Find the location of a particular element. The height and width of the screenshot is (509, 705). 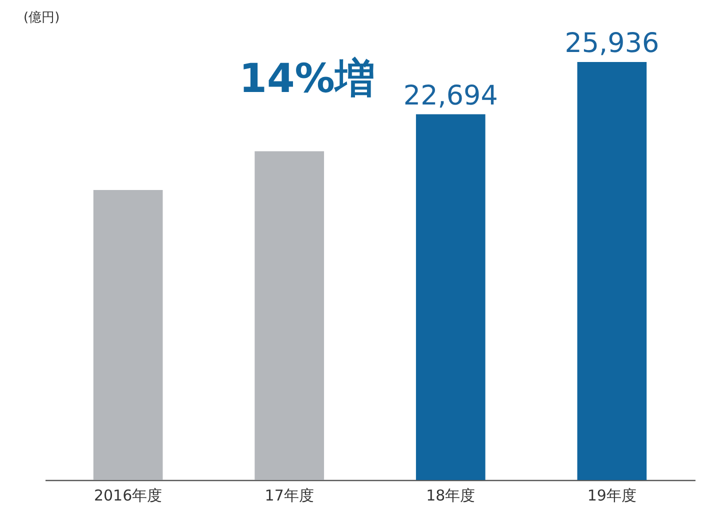

data-label: 22,694 is located at coordinates (450, 96).